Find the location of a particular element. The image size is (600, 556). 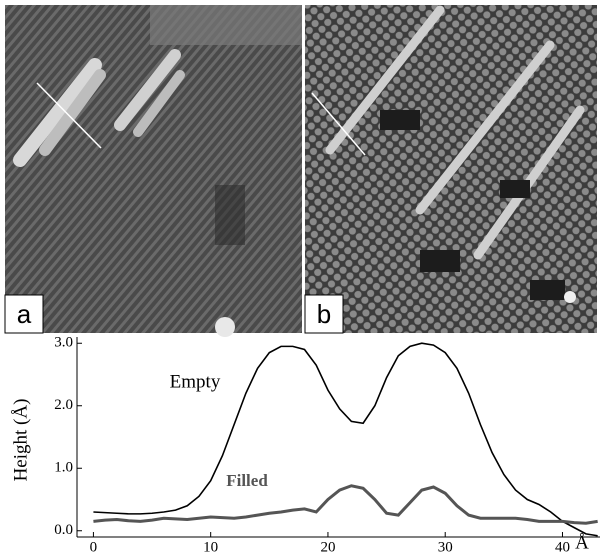

x-tick-label: 20 is located at coordinates (327, 547).